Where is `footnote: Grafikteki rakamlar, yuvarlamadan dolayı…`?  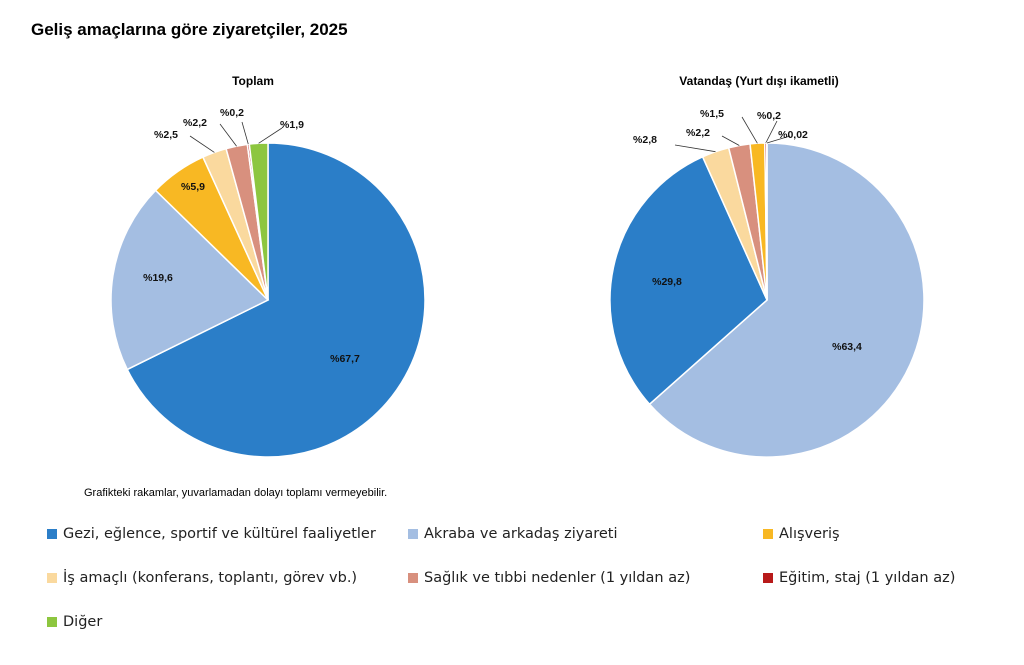 footnote: Grafikteki rakamlar, yuvarlamadan dolayı… is located at coordinates (236, 493).